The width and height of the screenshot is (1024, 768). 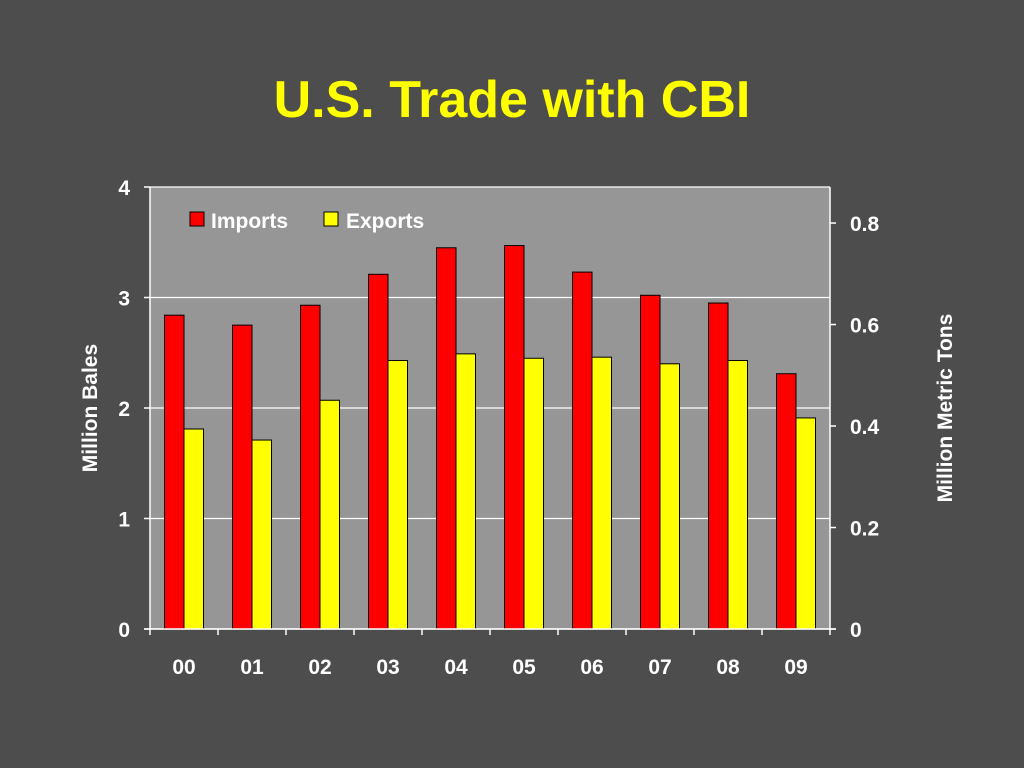 I want to click on legend-swatch-imports, so click(x=197, y=219).